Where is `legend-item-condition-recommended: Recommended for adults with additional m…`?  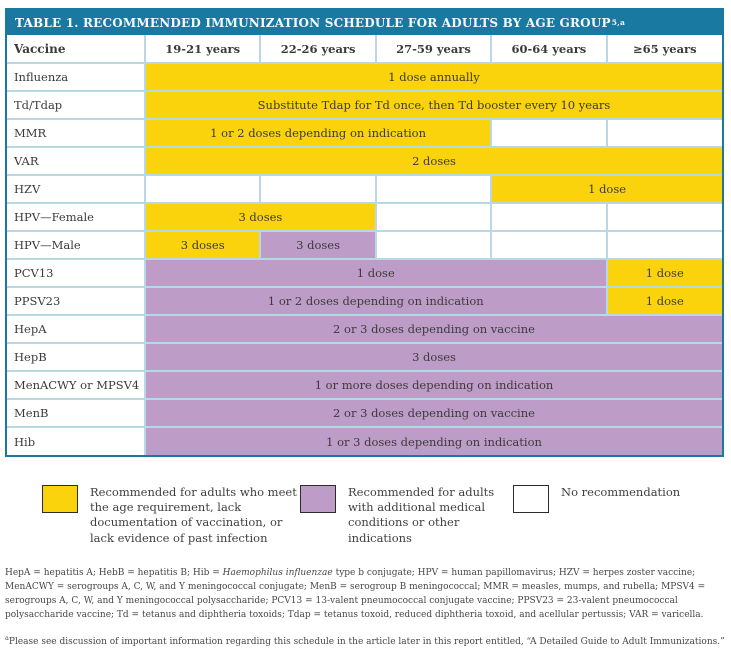
legend-item-condition-recommended: Recommended for adults with additional m… is located at coordinates (406, 515).